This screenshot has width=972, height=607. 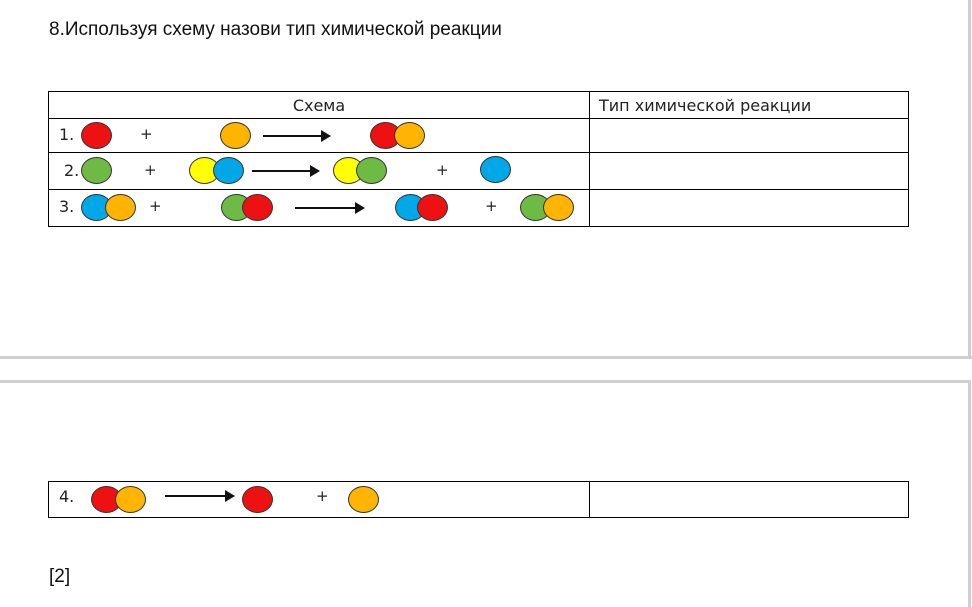 I want to click on table-row: 4. +, so click(x=478, y=499).